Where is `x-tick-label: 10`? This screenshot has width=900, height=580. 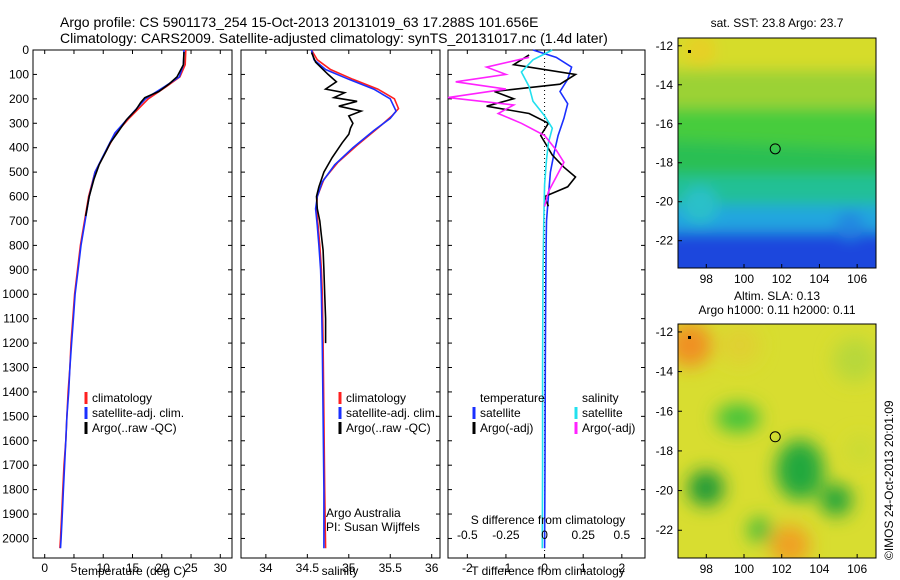 x-tick-label: 10 is located at coordinates (104, 568).